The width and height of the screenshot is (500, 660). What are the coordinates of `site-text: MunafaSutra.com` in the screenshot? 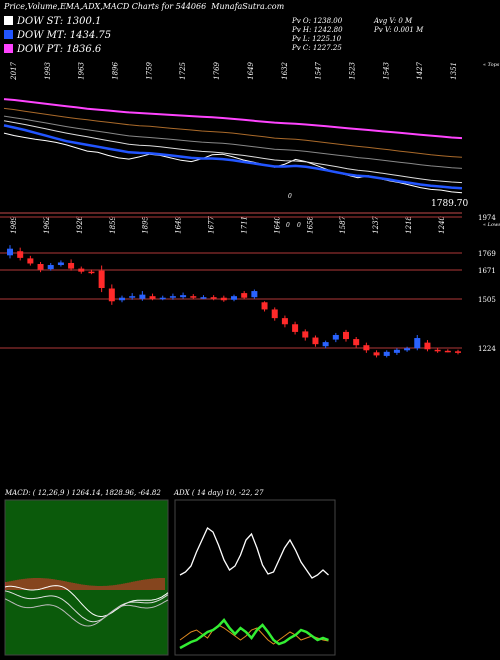 It's located at (248, 6).